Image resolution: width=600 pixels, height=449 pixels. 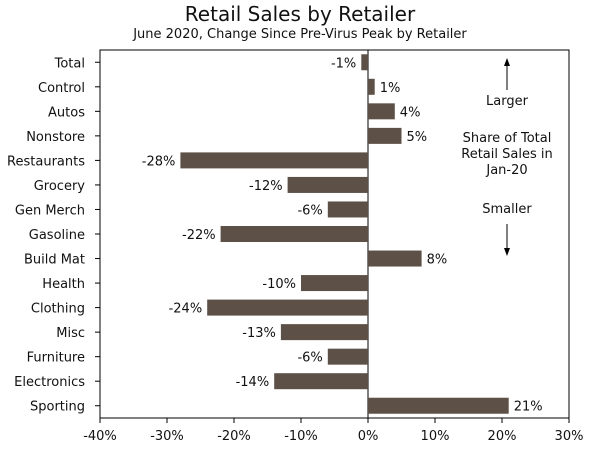 What do you see at coordinates (50, 210) in the screenshot?
I see `category-label: Gen Merch` at bounding box center [50, 210].